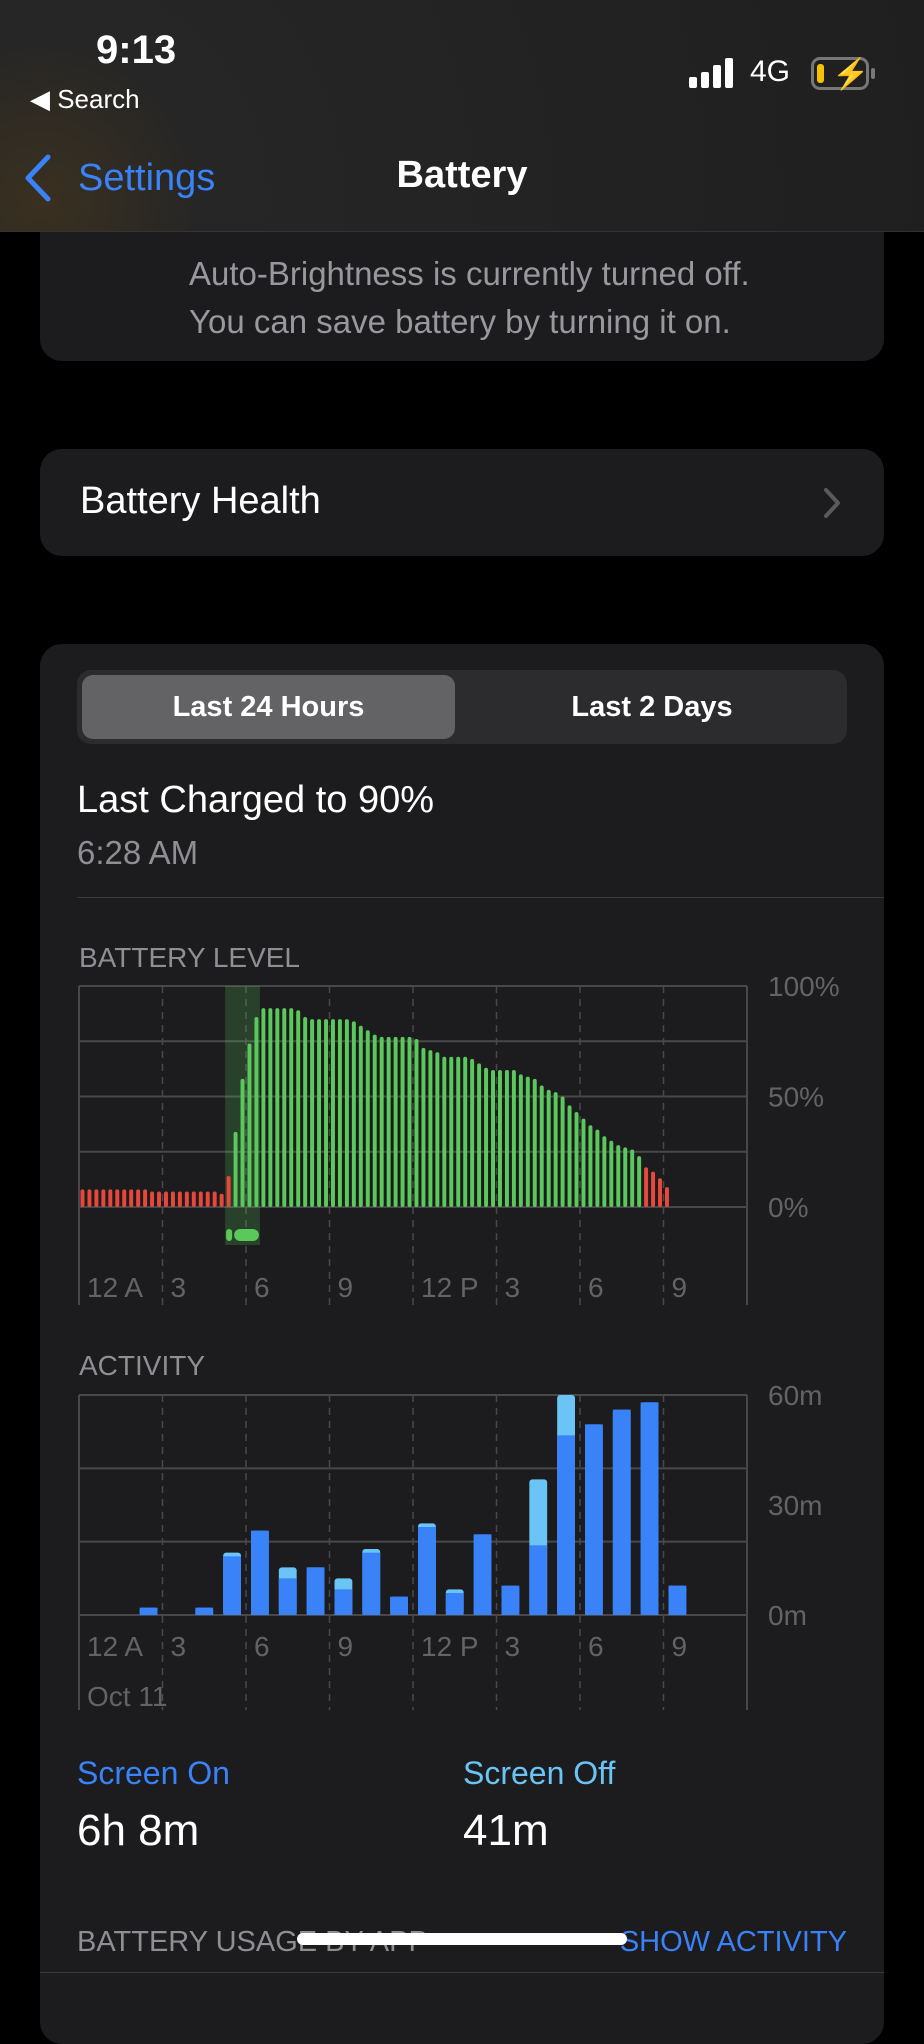  What do you see at coordinates (462, 116) in the screenshot?
I see `navigation-bar` at bounding box center [462, 116].